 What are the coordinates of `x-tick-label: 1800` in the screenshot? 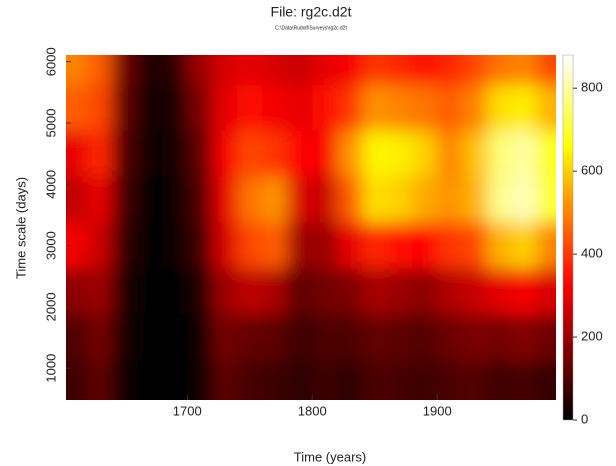 It's located at (312, 410).